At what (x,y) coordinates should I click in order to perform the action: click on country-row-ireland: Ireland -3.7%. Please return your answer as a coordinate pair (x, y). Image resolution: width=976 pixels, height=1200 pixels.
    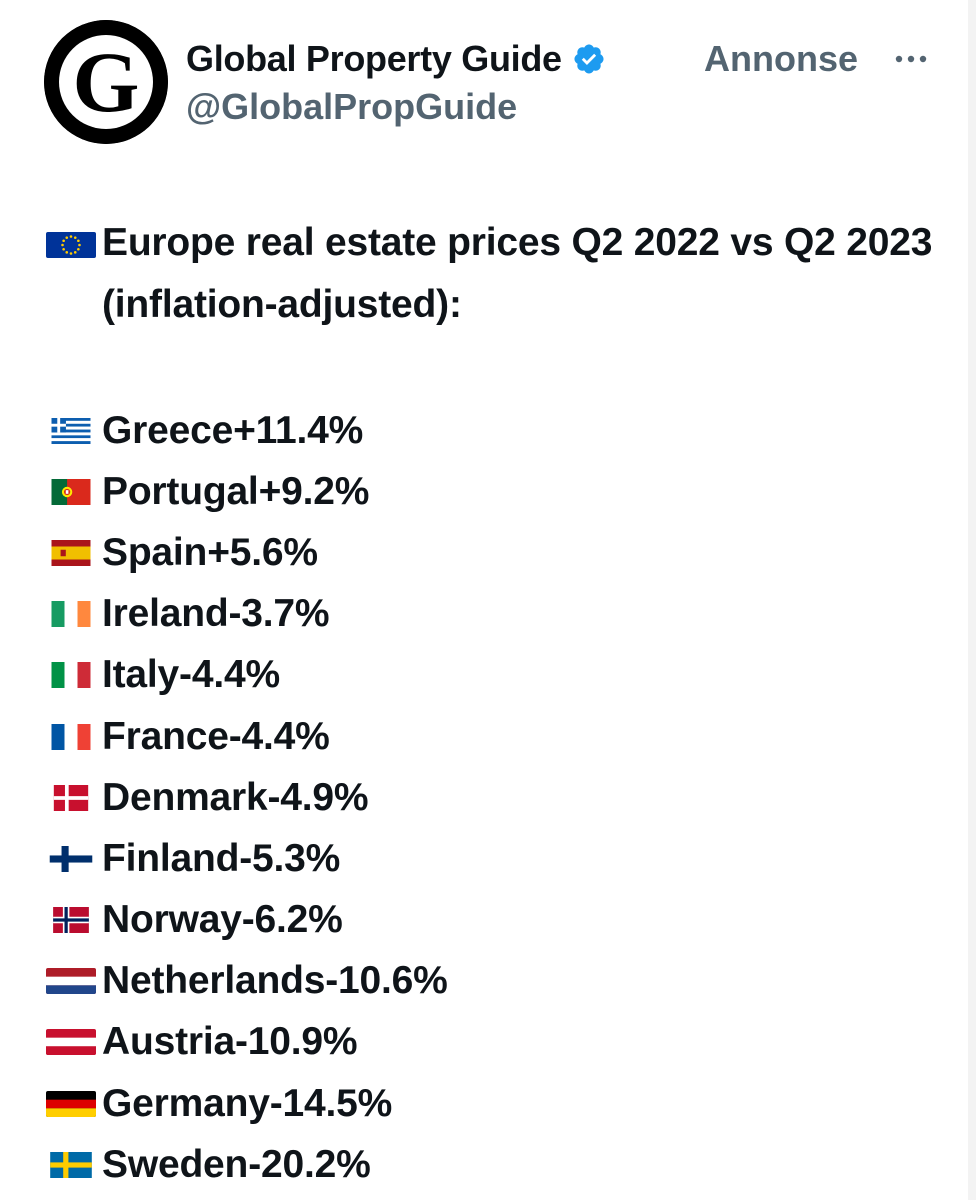
    Looking at the image, I should click on (496, 614).